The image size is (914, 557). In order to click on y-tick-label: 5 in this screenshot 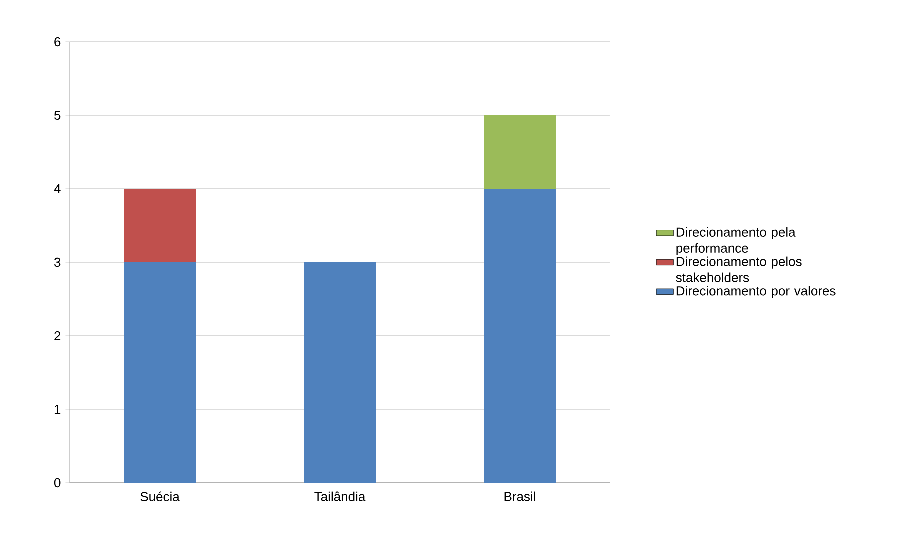, I will do `click(57, 115)`.